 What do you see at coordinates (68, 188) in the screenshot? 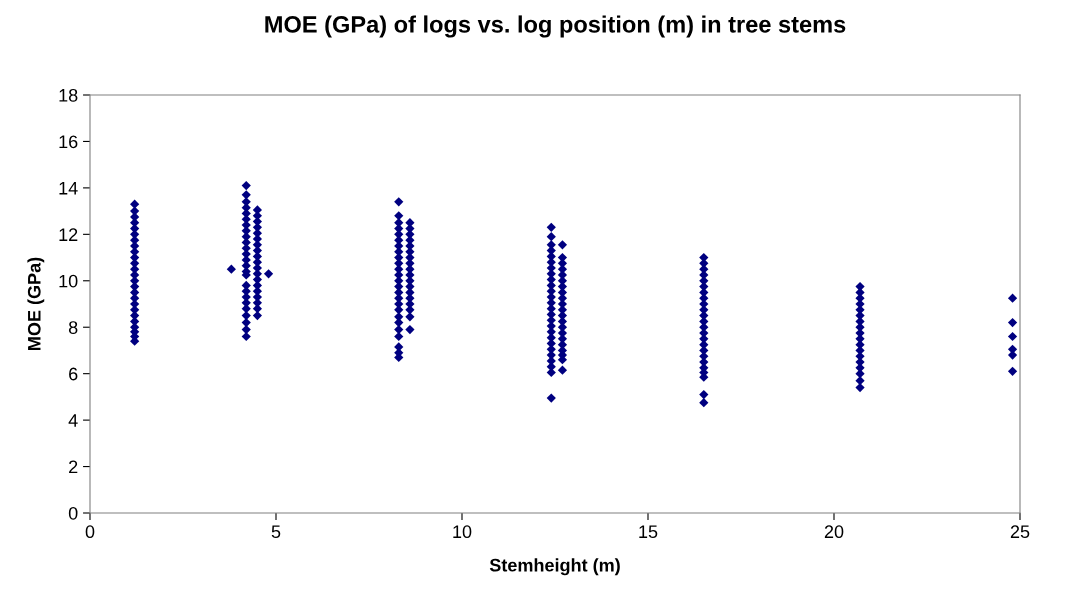
I see `y-tick-label: 14` at bounding box center [68, 188].